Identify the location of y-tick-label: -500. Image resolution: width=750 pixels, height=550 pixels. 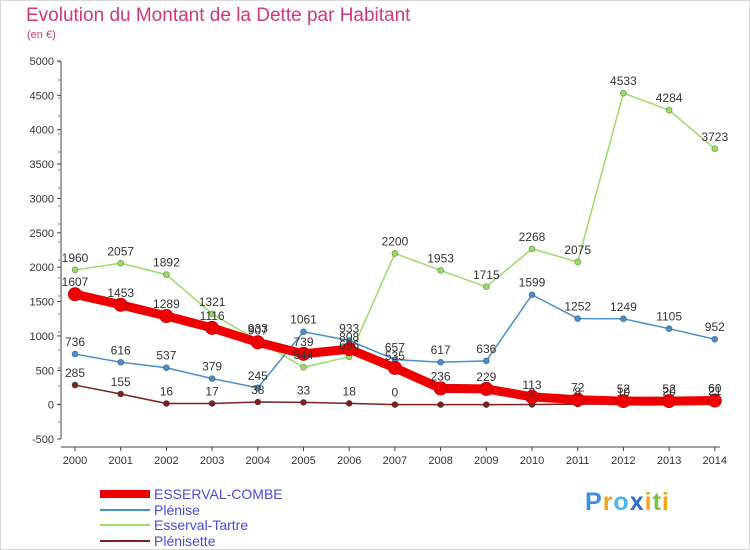
(43, 440).